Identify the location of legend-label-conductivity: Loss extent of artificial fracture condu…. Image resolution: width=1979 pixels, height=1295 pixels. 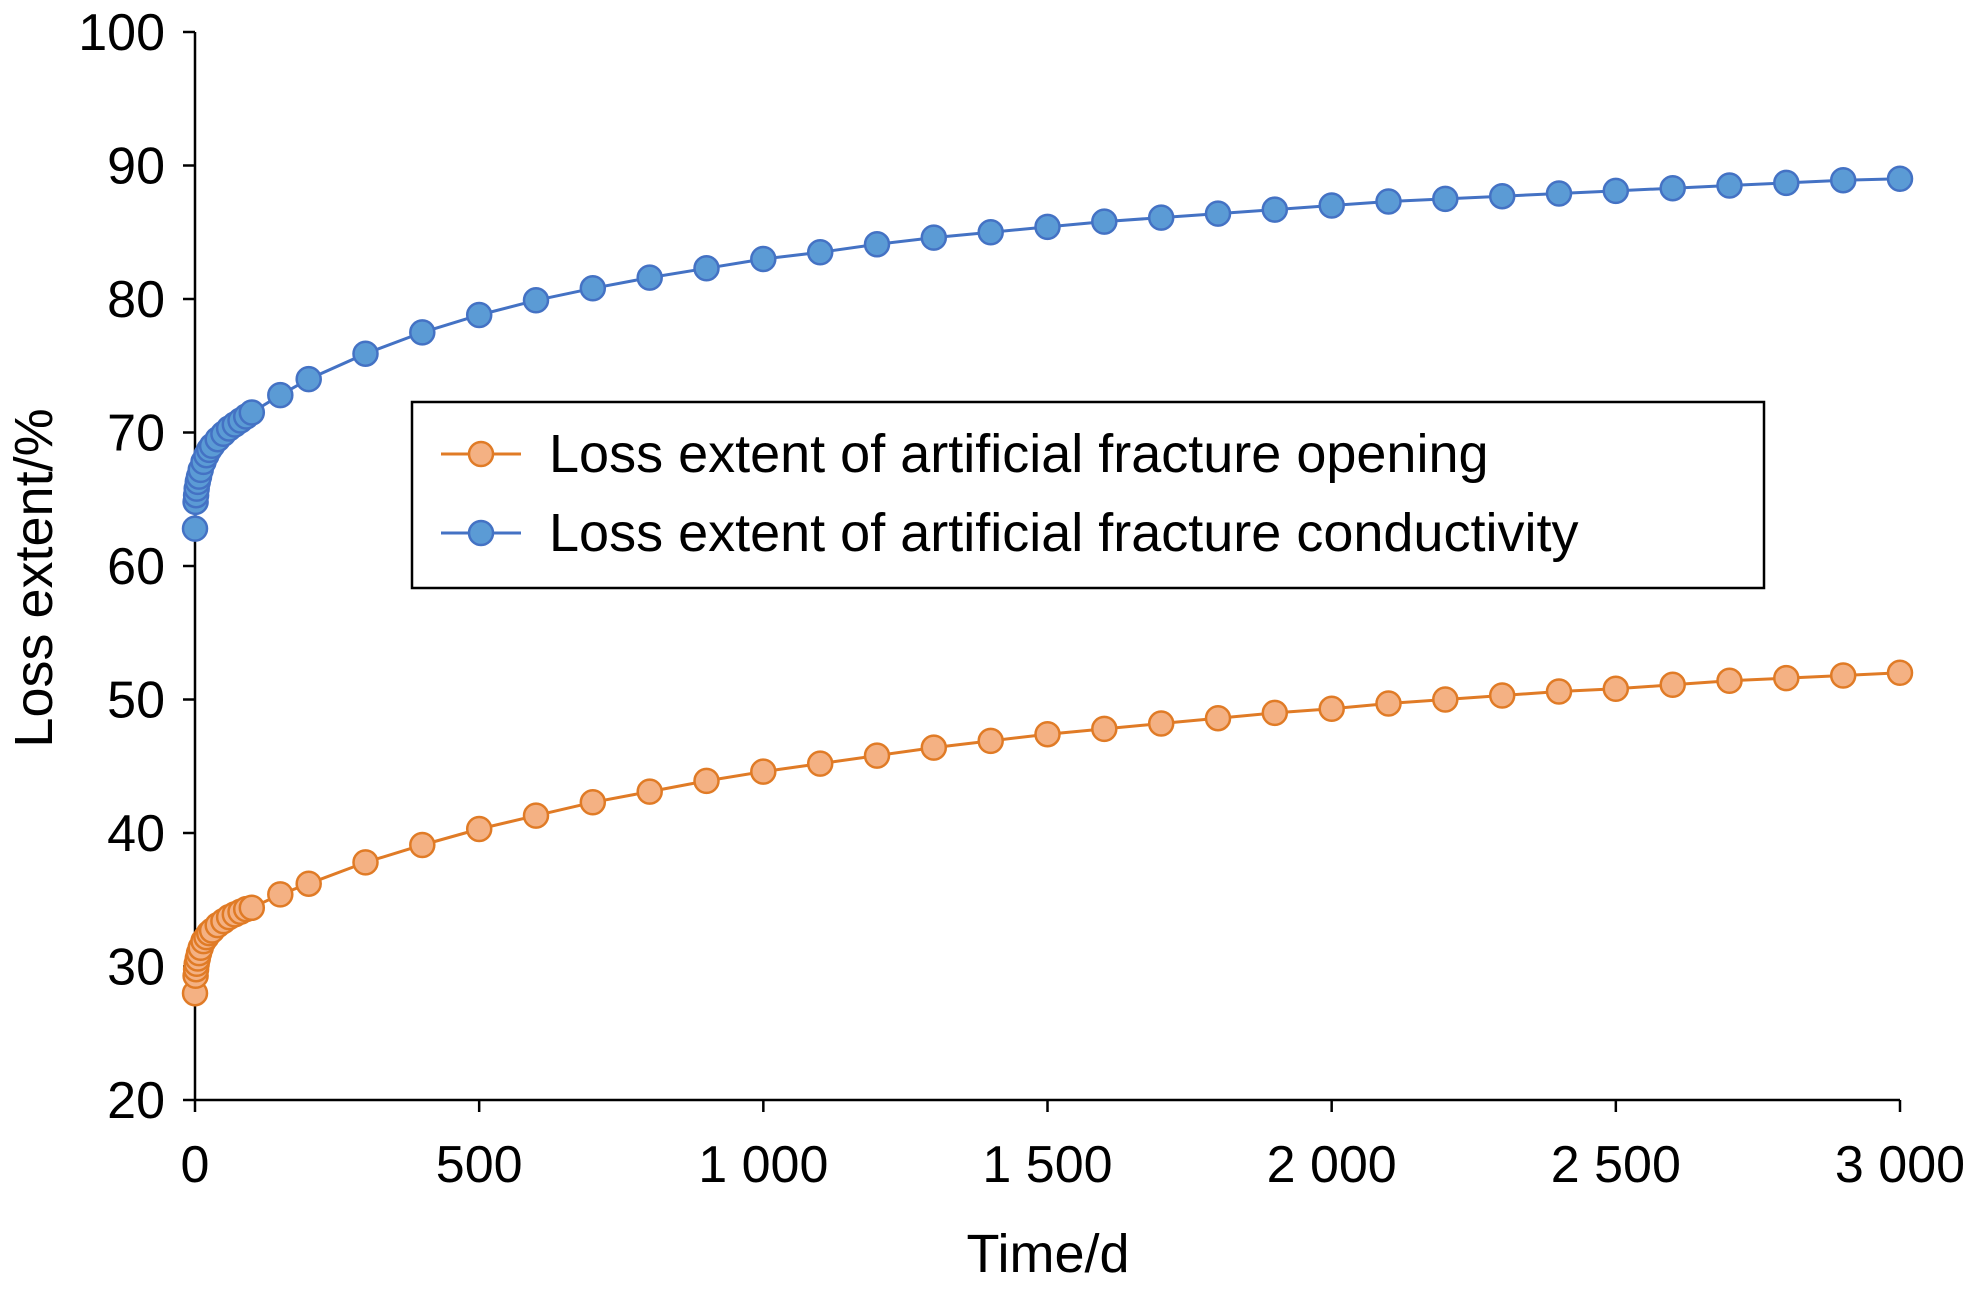
(1063, 533).